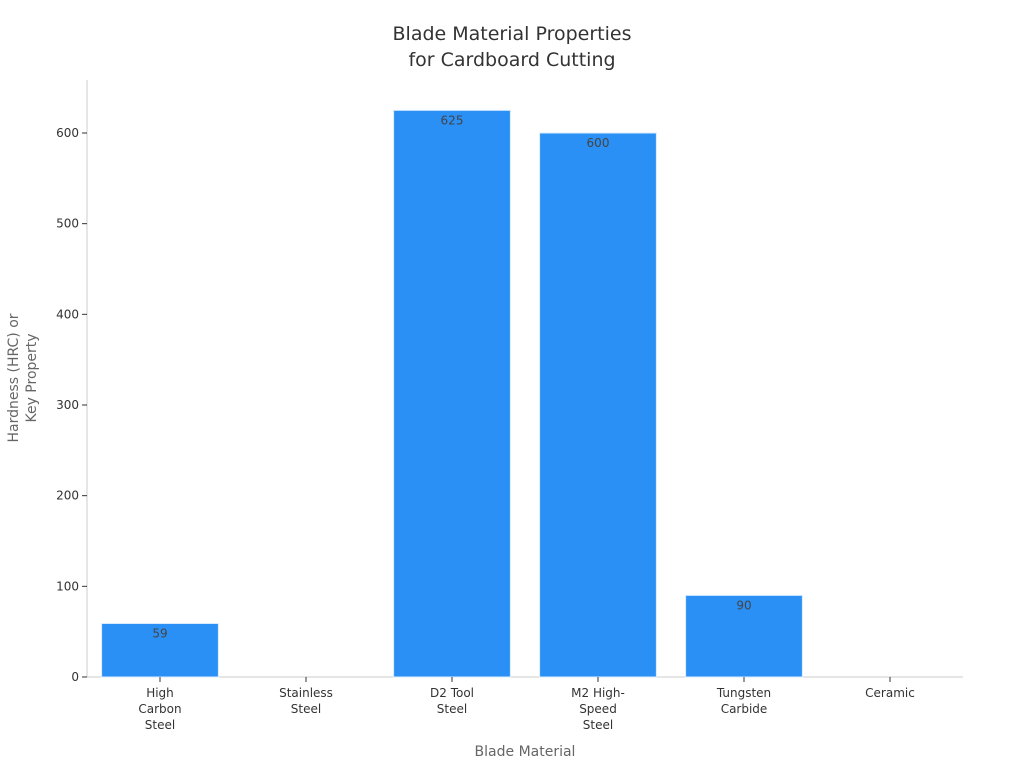  I want to click on x-tick-label-line: Carbon, so click(159, 709).